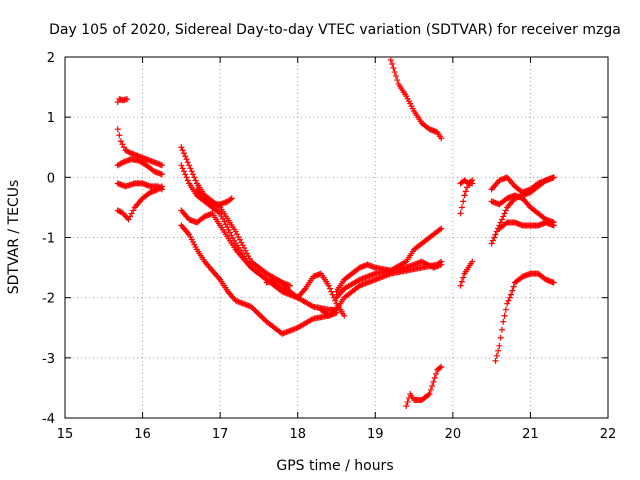 This screenshot has height=480, width=640. Describe the element at coordinates (334, 466) in the screenshot. I see `x-axis-label: GPS time / hours` at that location.